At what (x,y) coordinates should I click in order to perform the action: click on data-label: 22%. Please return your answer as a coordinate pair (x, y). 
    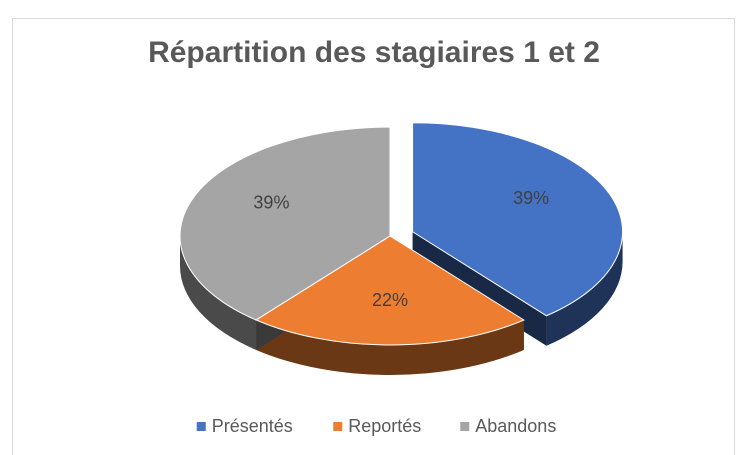
    Looking at the image, I should click on (390, 300).